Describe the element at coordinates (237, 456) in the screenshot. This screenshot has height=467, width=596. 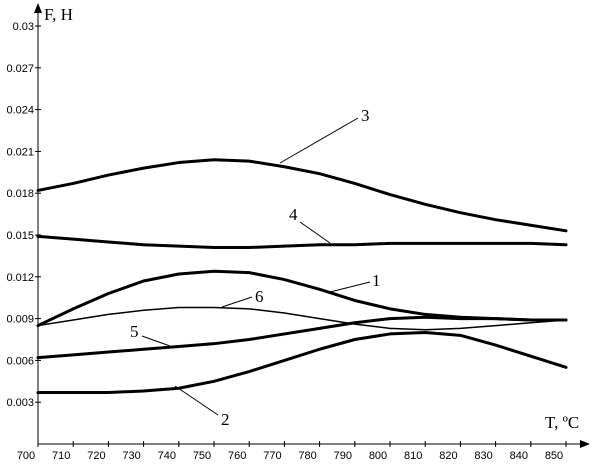
I see `x-tick-label: 760` at that location.